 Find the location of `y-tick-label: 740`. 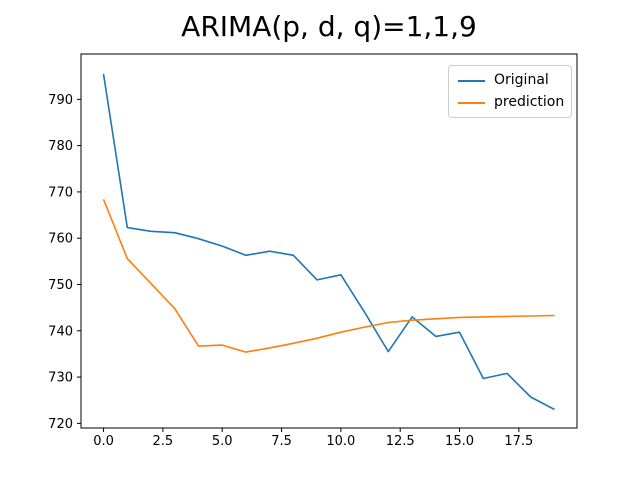

y-tick-label: 740 is located at coordinates (60, 331).